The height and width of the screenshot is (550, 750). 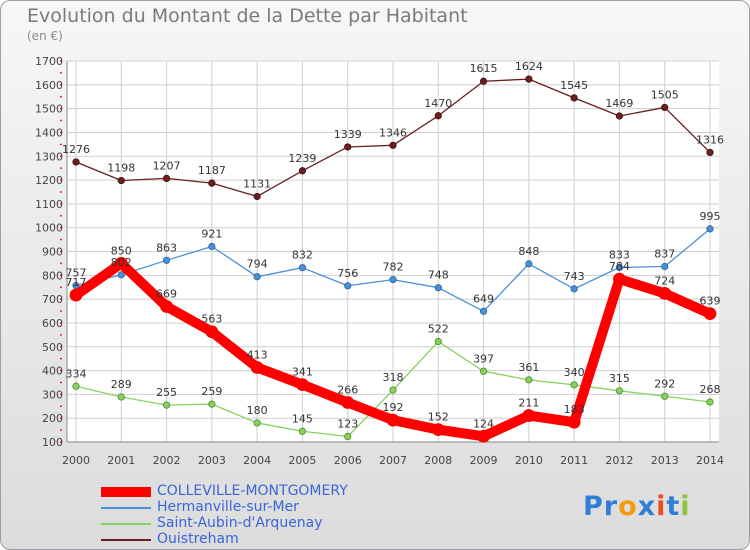 I want to click on data-label: 183, so click(x=574, y=409).